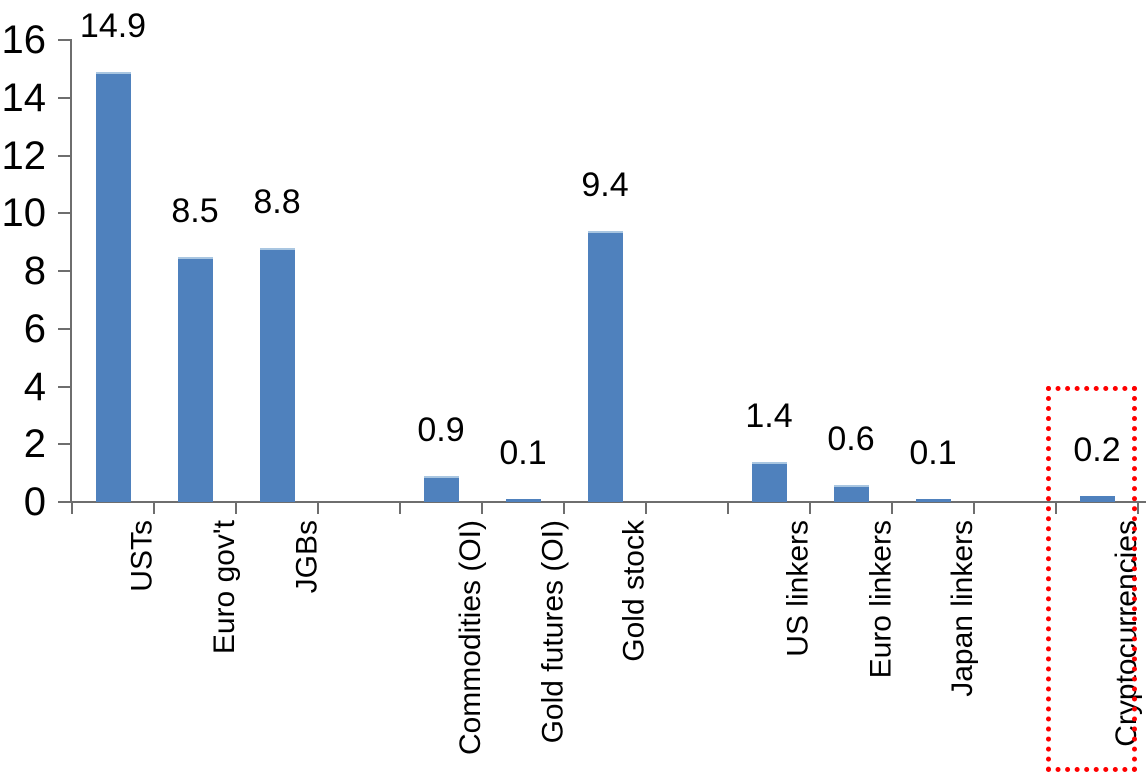 Image resolution: width=1146 pixels, height=780 pixels. I want to click on bar-value-label: 0.6, so click(851, 438).